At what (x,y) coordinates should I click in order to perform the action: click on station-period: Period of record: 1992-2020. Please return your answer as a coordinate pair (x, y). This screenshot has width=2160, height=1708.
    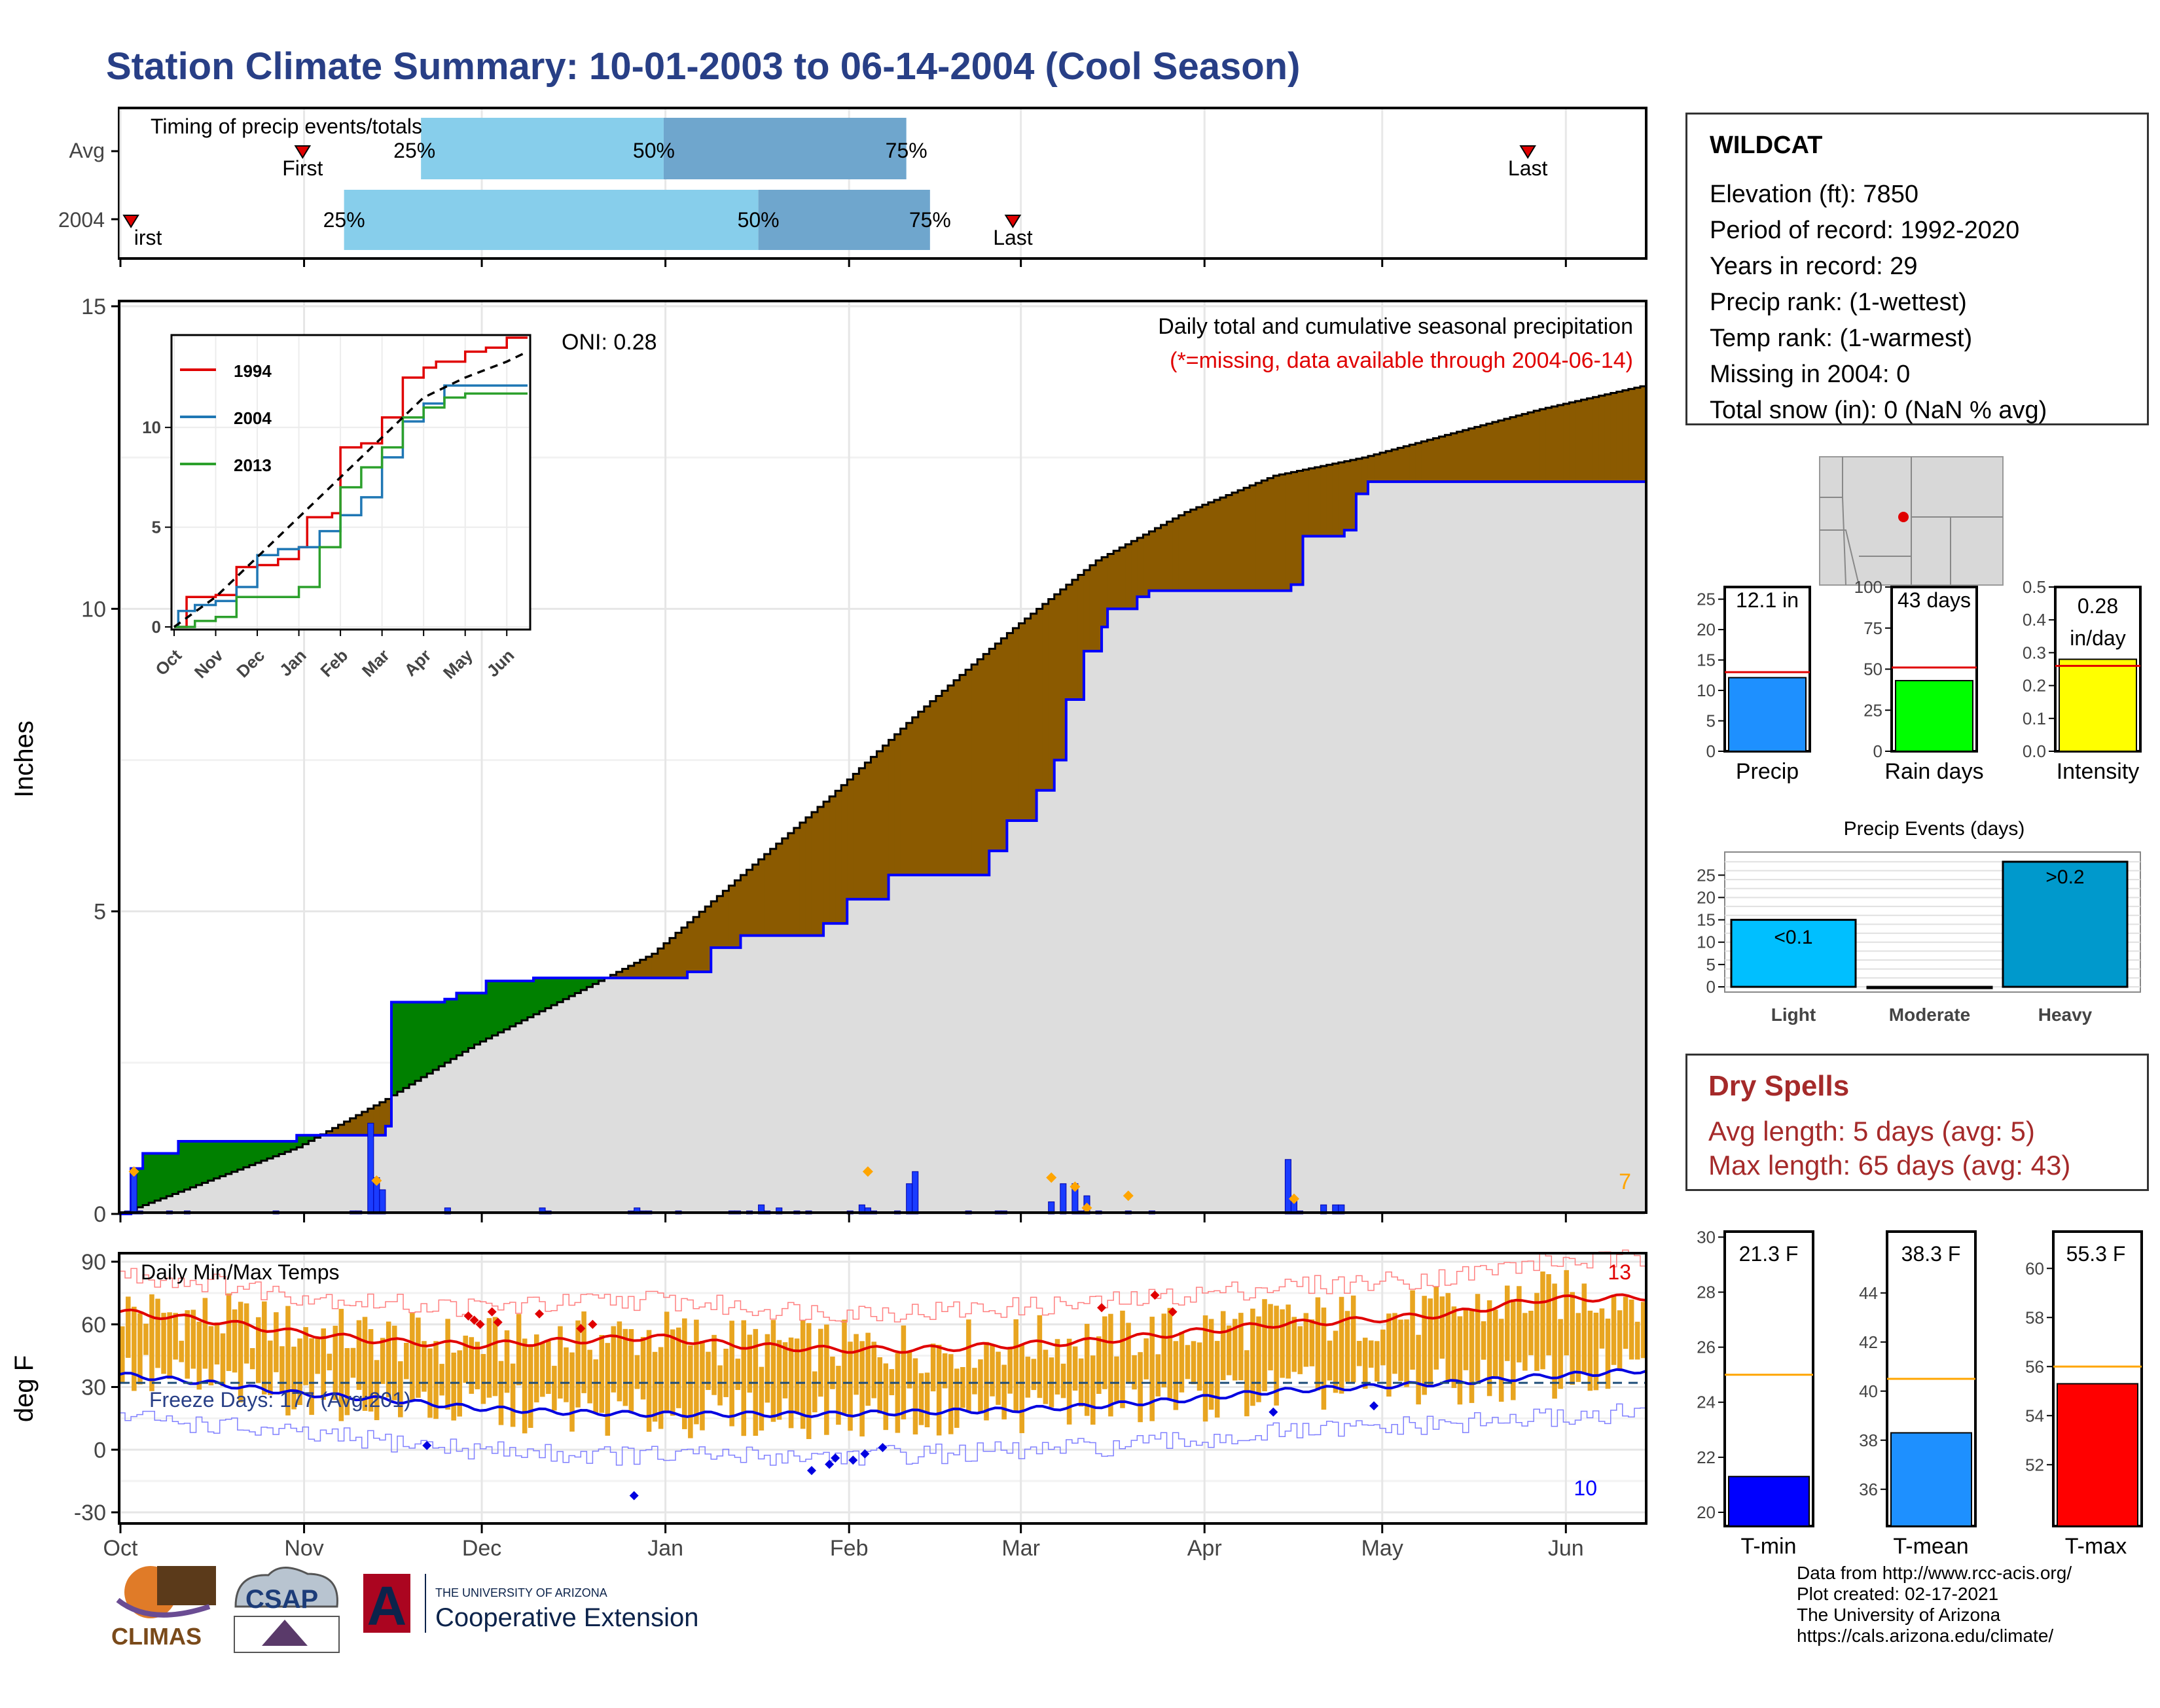
    Looking at the image, I should click on (1865, 231).